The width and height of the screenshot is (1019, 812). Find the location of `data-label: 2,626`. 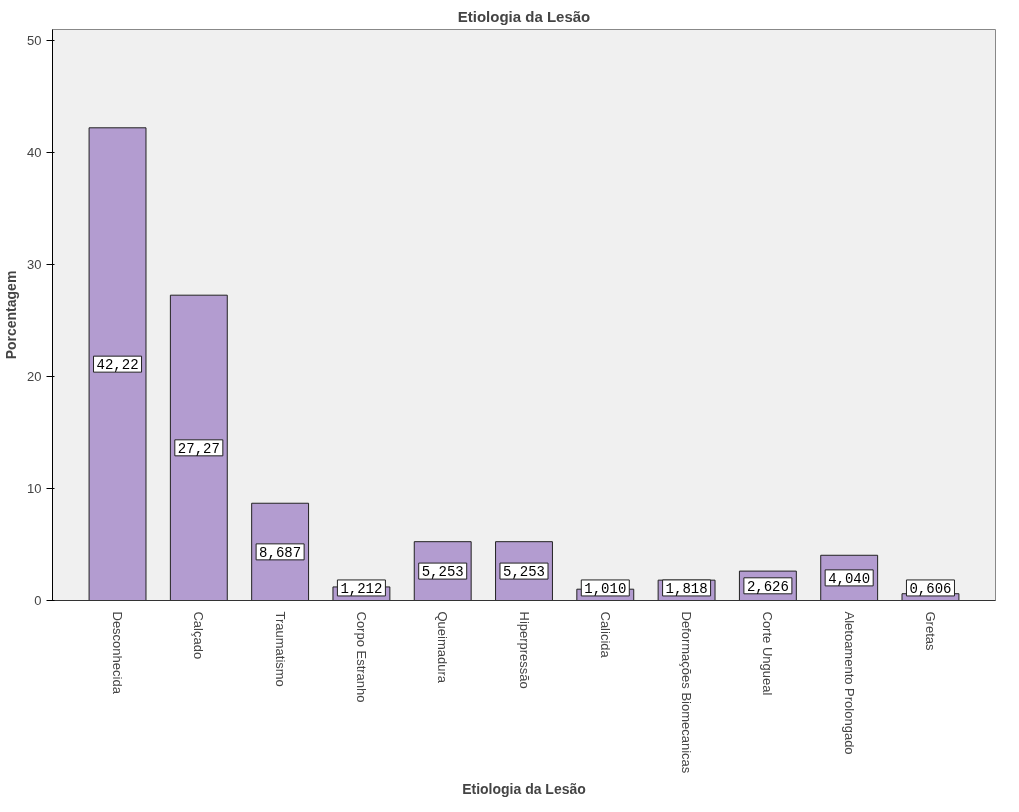

data-label: 2,626 is located at coordinates (767, 586).